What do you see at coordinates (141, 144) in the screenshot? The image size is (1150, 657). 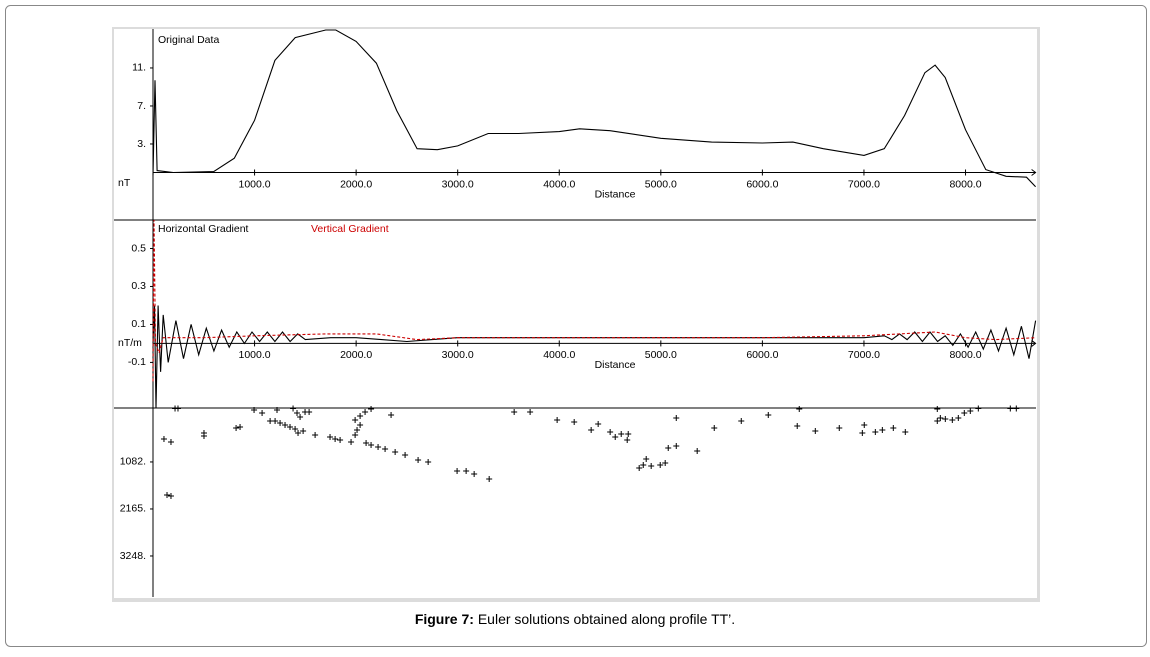 I see `y-tick-label: 3.` at bounding box center [141, 144].